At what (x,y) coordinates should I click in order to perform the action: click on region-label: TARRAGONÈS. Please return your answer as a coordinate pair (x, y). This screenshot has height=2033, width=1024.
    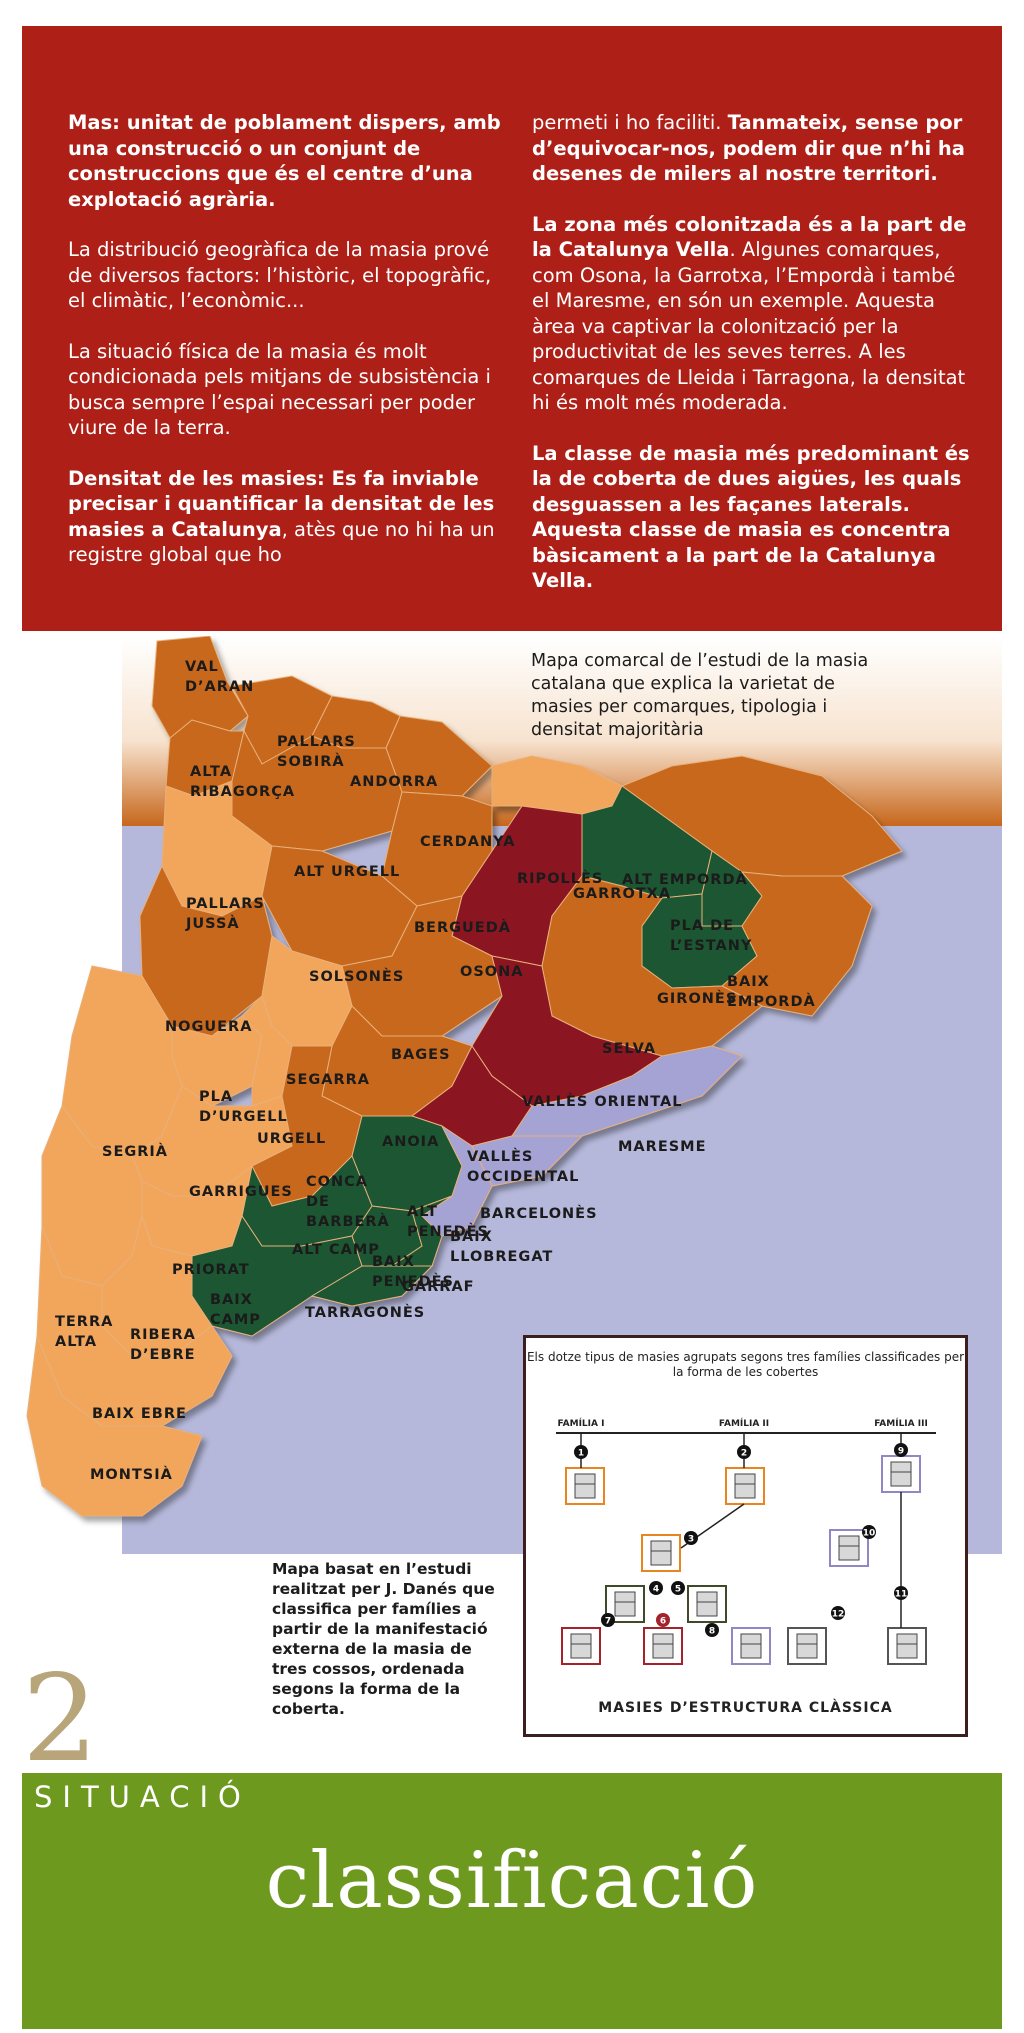
    Looking at the image, I should click on (365, 1312).